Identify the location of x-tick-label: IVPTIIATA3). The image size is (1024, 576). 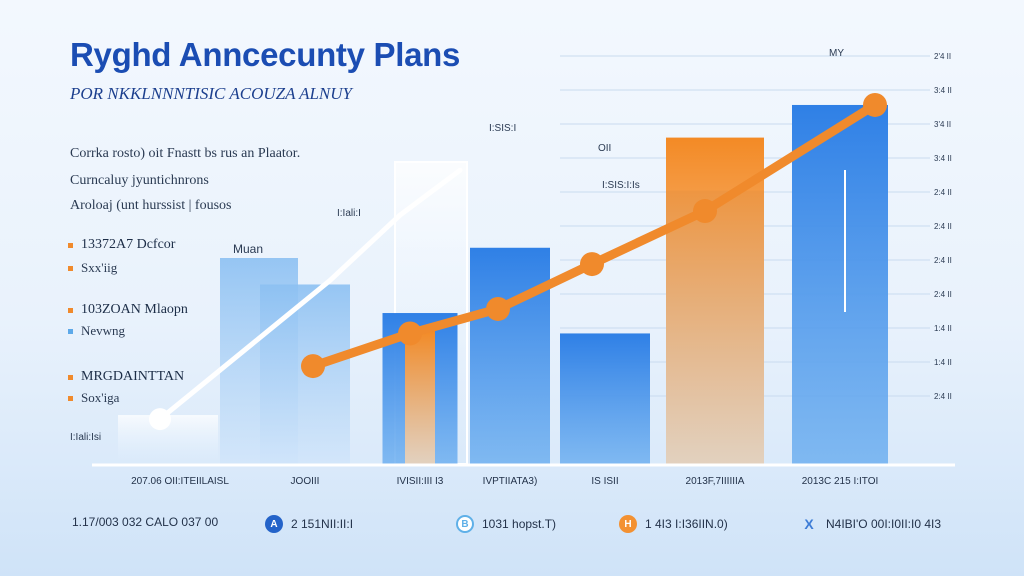
(510, 481).